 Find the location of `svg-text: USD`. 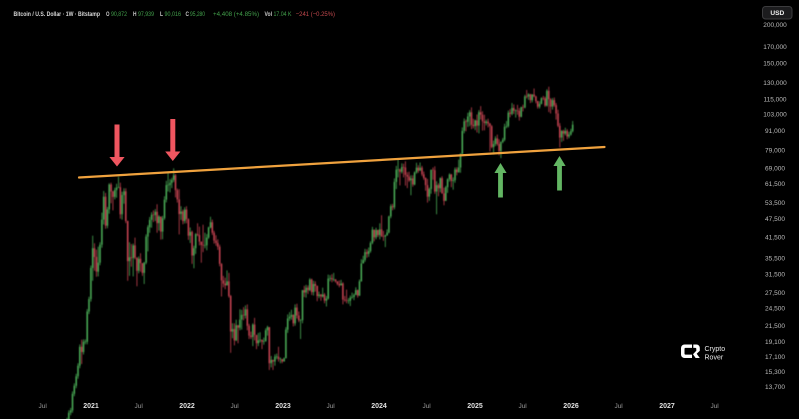

svg-text: USD is located at coordinates (777, 13).